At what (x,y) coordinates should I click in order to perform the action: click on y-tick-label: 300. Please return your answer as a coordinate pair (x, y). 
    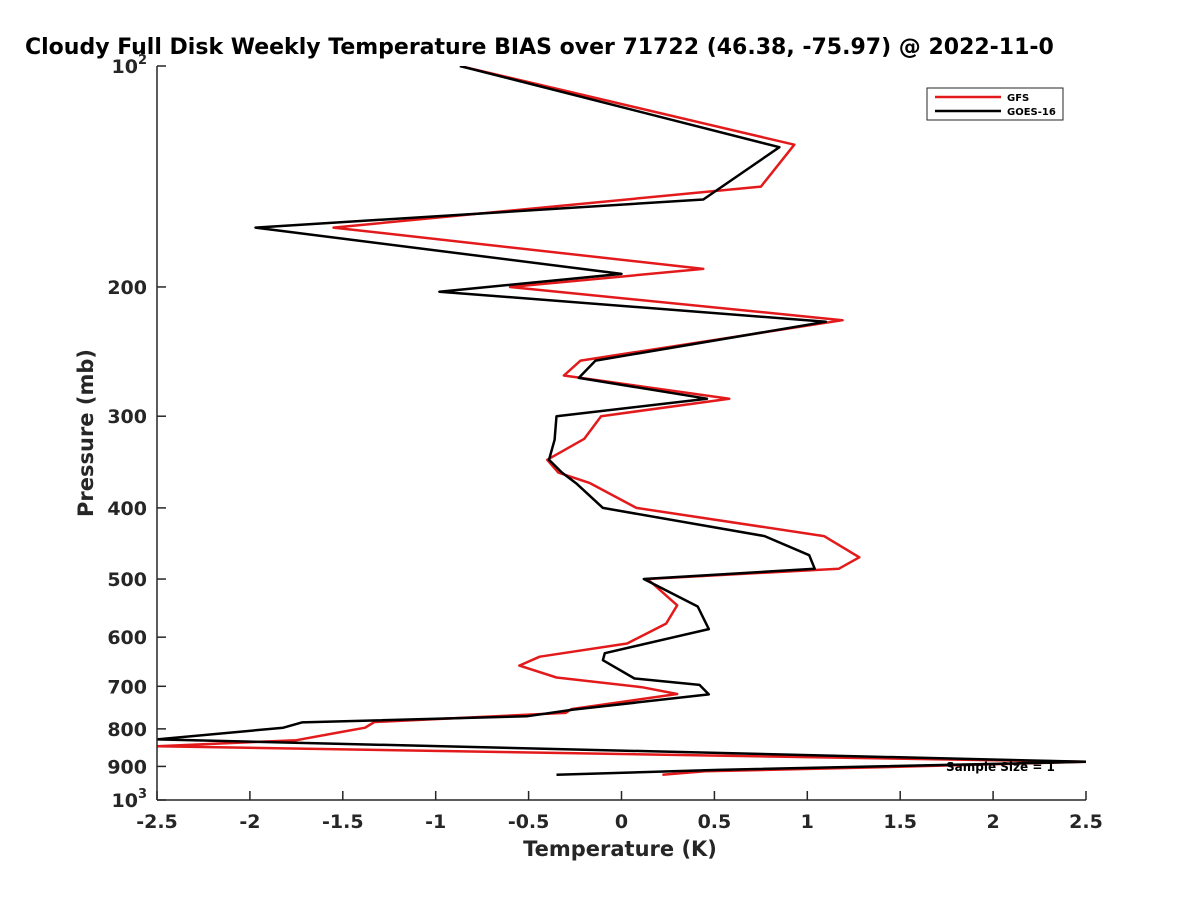
    Looking at the image, I should click on (127, 417).